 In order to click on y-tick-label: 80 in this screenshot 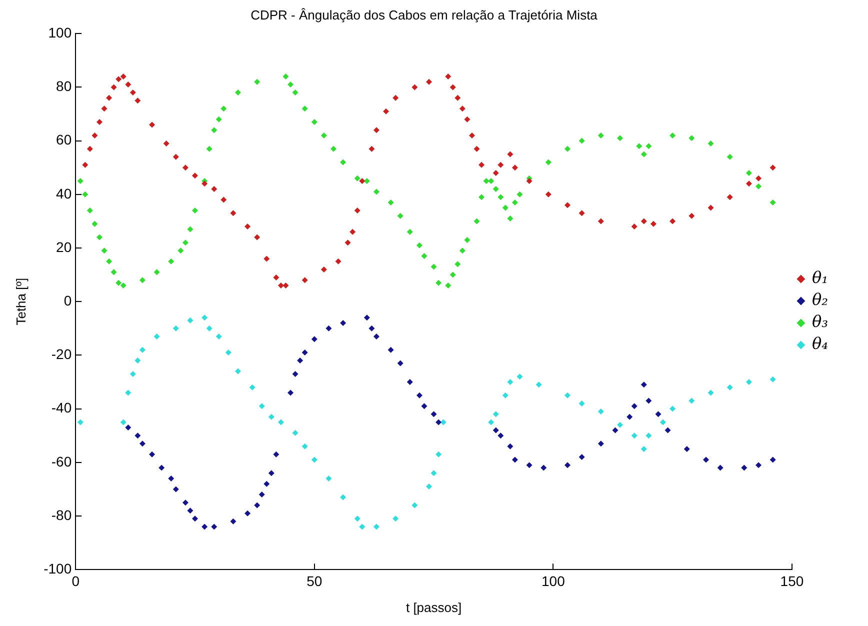, I will do `click(64, 86)`.